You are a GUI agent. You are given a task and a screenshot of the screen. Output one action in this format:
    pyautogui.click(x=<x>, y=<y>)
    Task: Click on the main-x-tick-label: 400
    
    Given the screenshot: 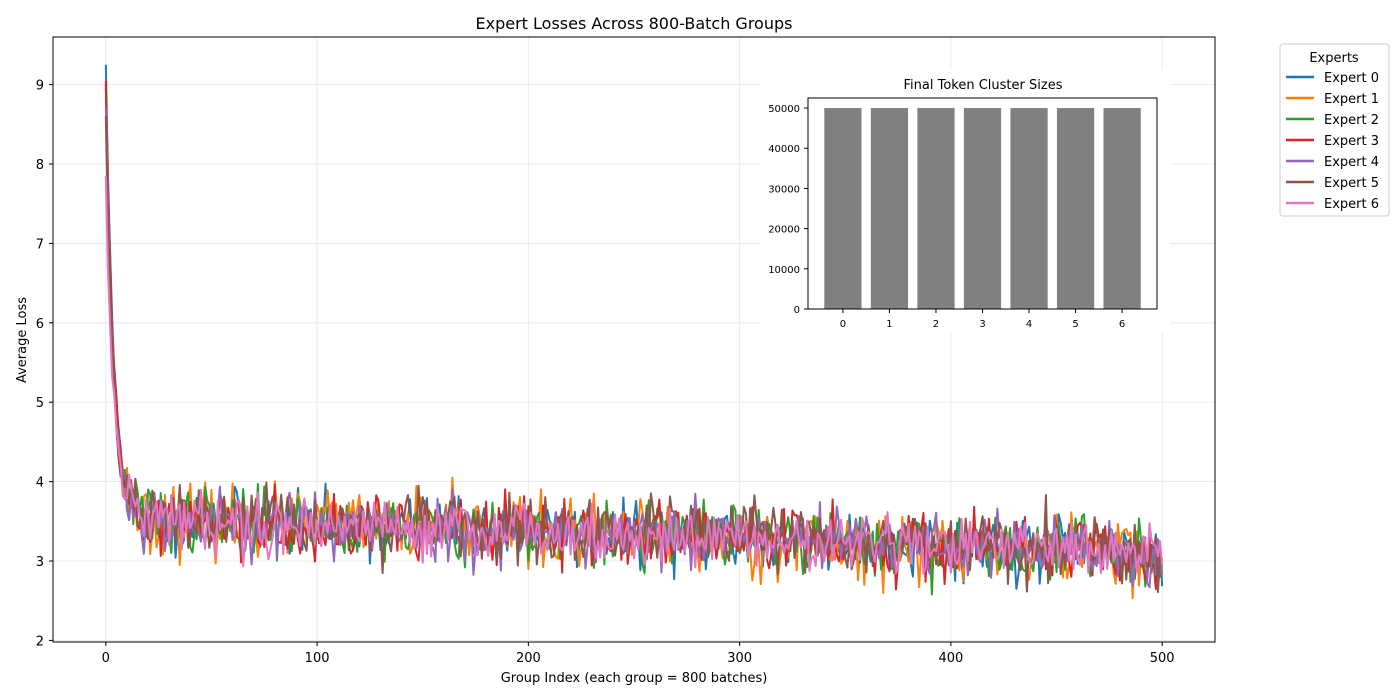 What is the action you would take?
    pyautogui.click(x=950, y=658)
    